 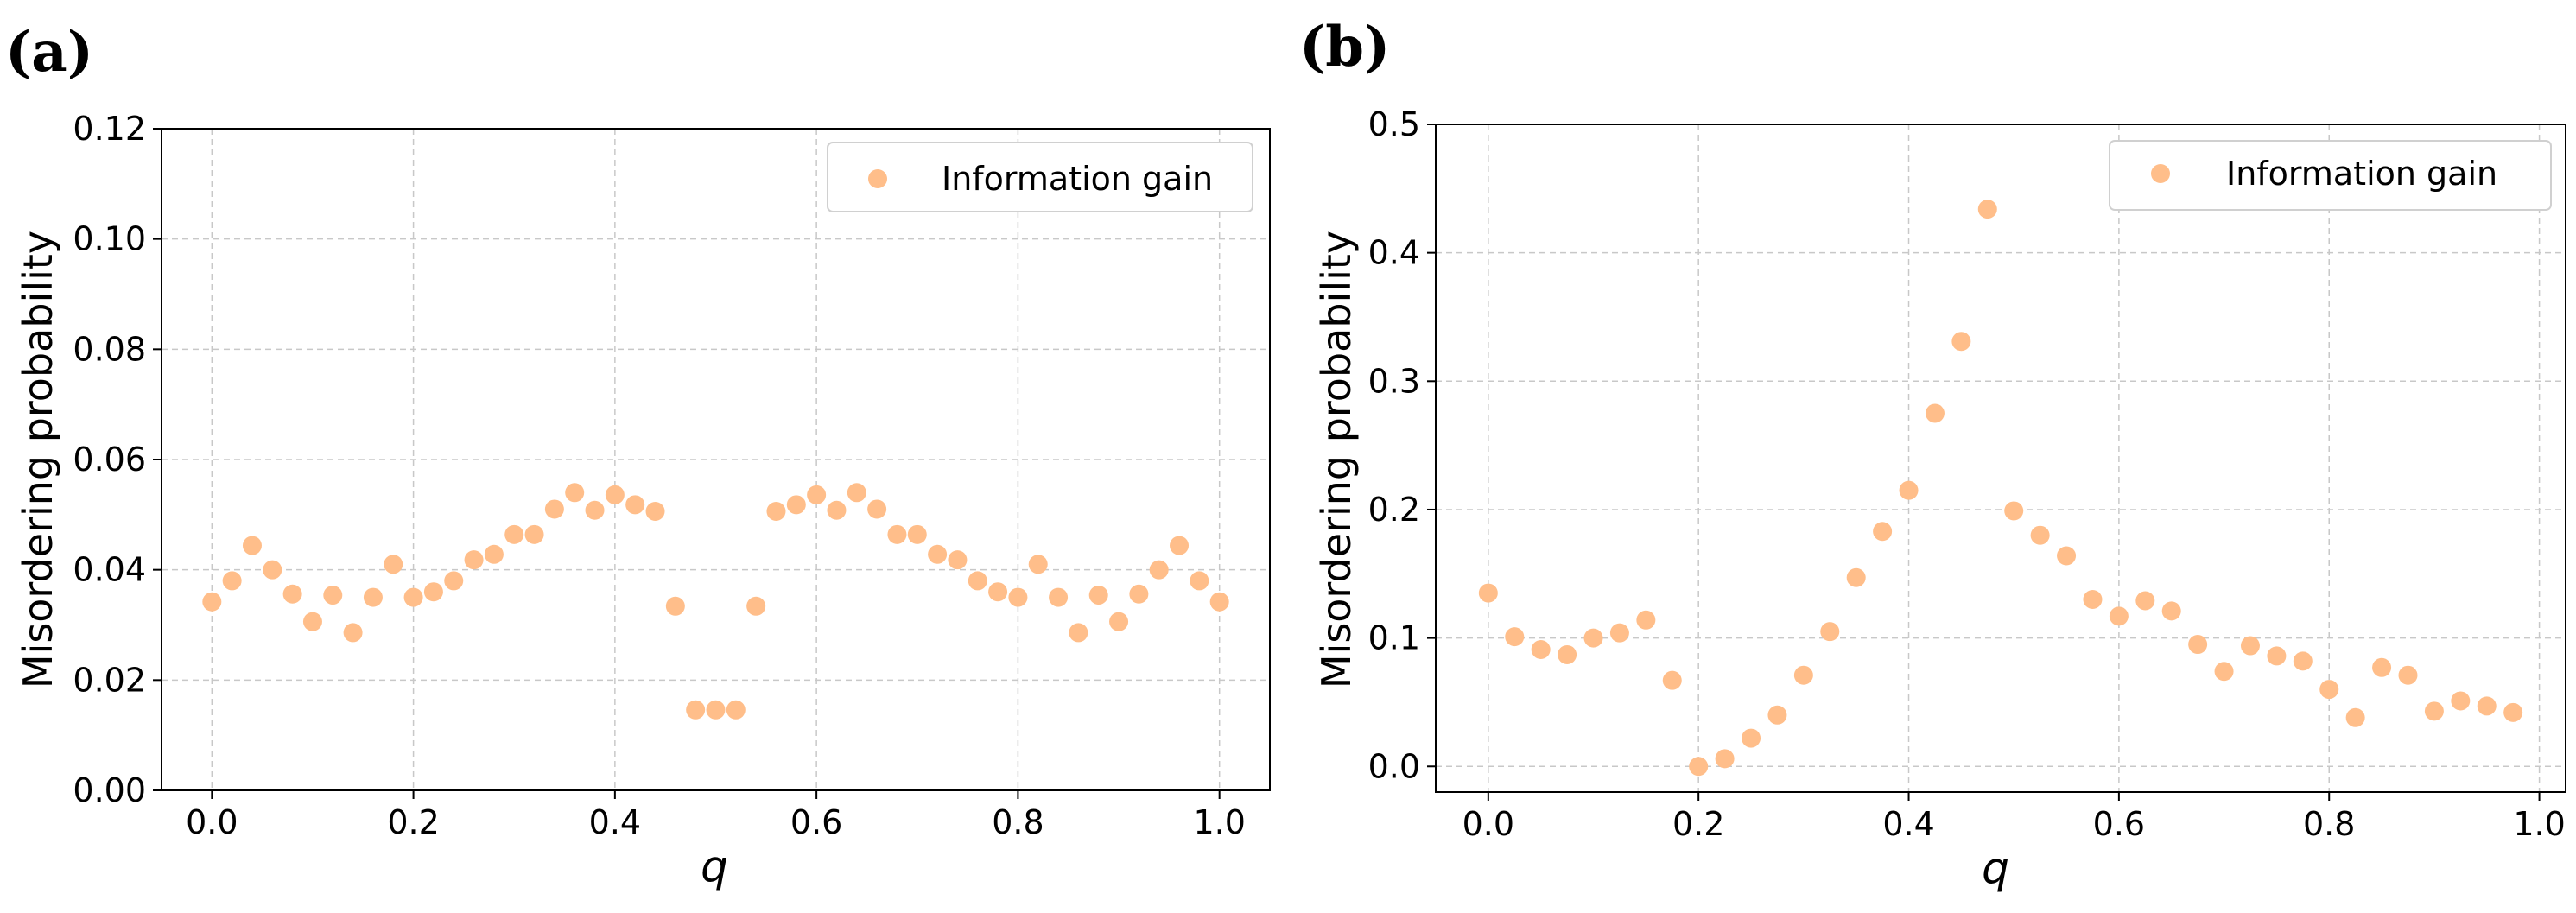 What do you see at coordinates (1394, 253) in the screenshot?
I see `y-tick-label: 0.4` at bounding box center [1394, 253].